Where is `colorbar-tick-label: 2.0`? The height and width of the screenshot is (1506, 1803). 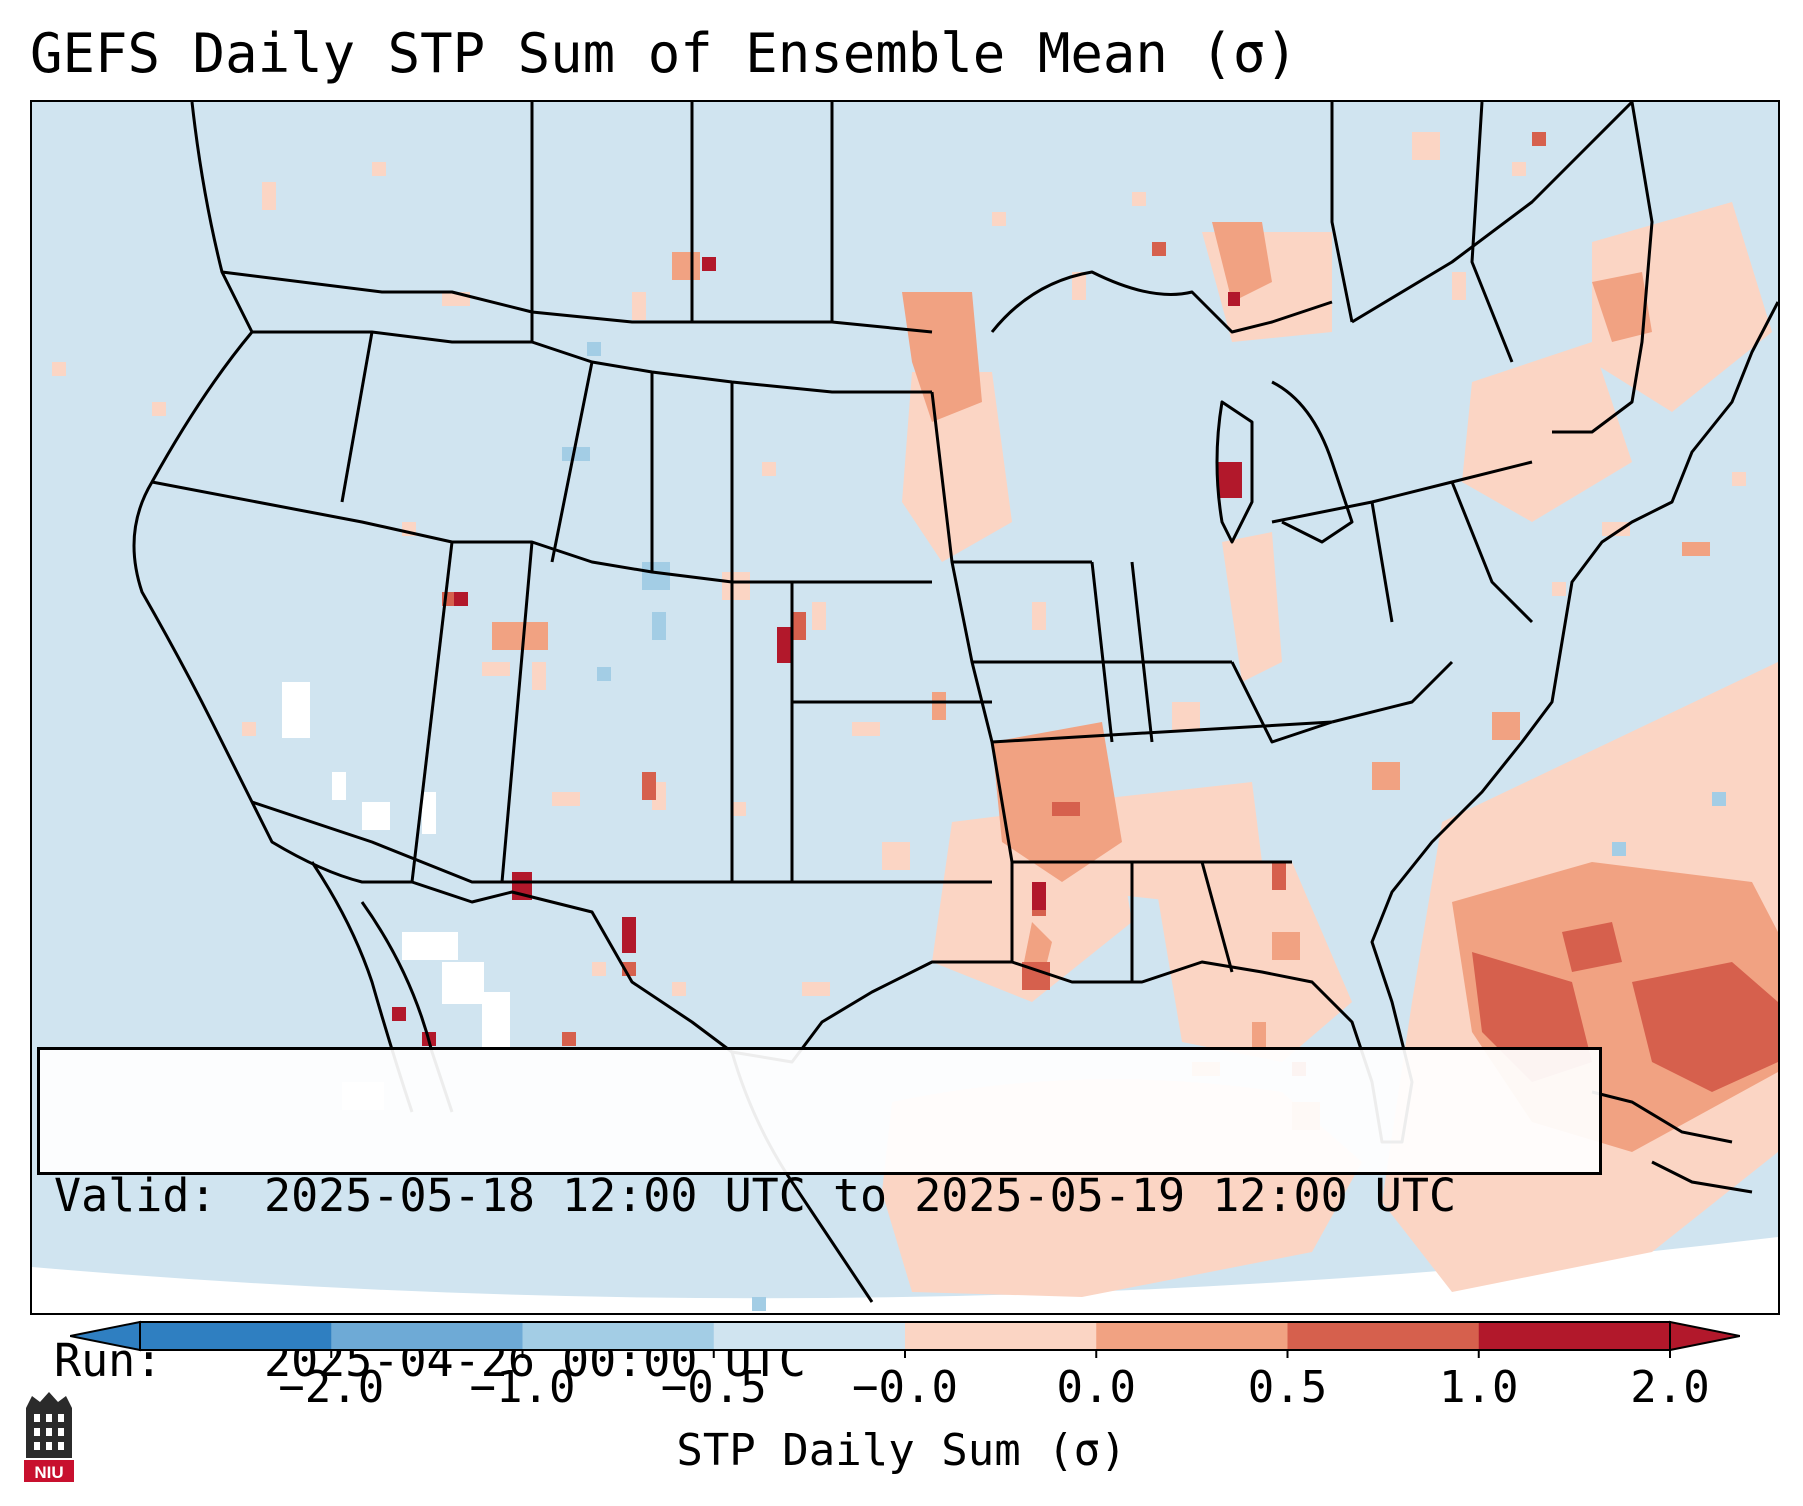 colorbar-tick-label: 2.0 is located at coordinates (1670, 1387).